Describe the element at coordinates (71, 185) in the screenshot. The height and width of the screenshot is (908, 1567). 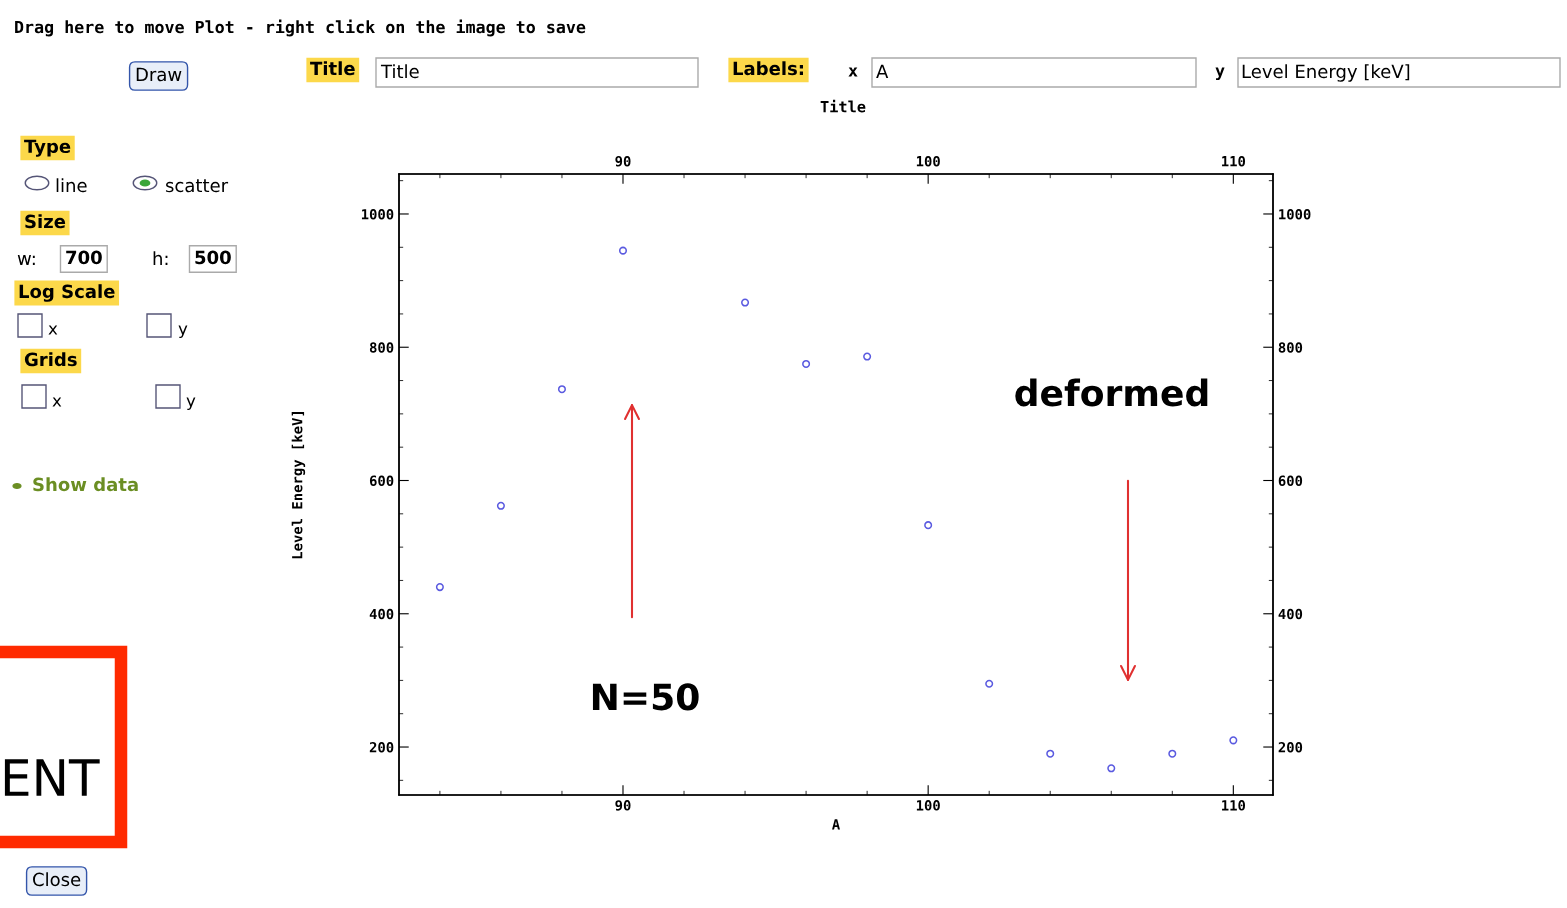
I see `text: line` at that location.